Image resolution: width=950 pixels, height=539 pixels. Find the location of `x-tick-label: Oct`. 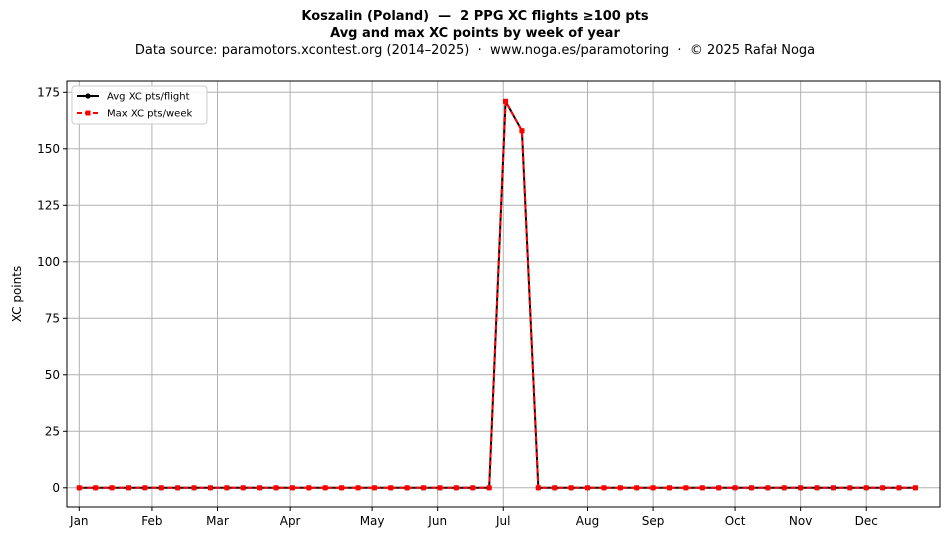

x-tick-label: Oct is located at coordinates (735, 521).